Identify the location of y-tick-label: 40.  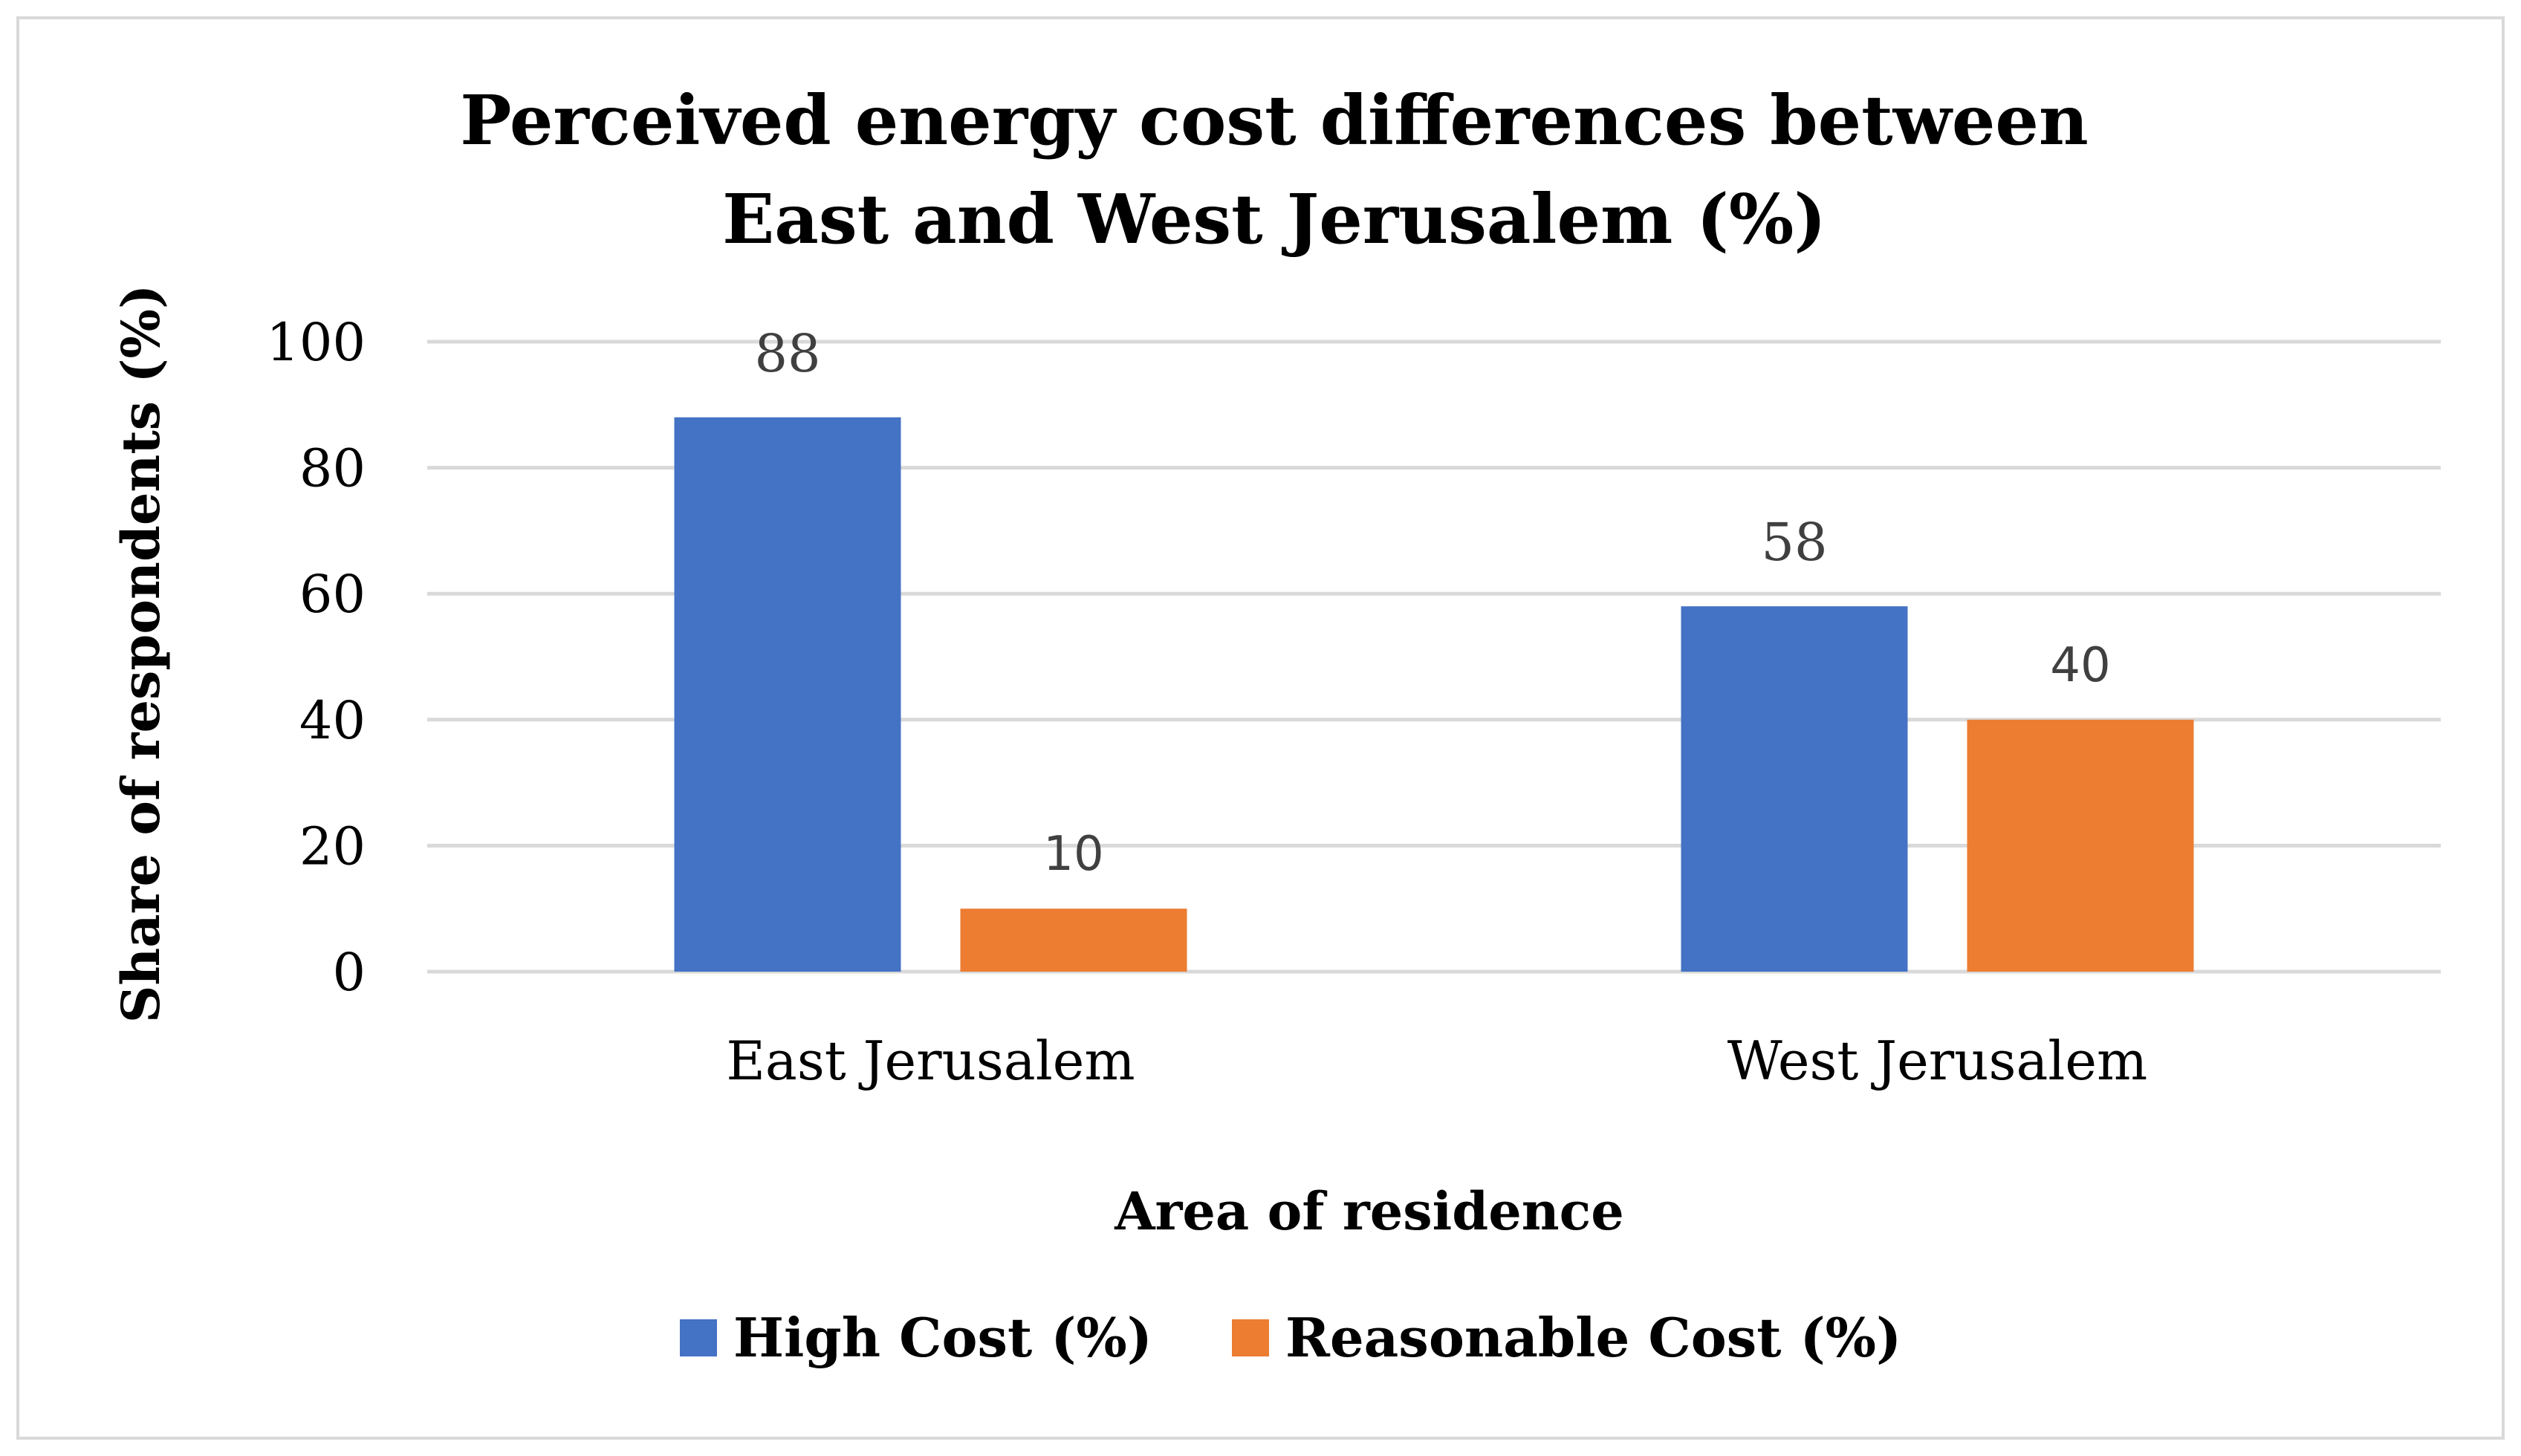
(332, 720).